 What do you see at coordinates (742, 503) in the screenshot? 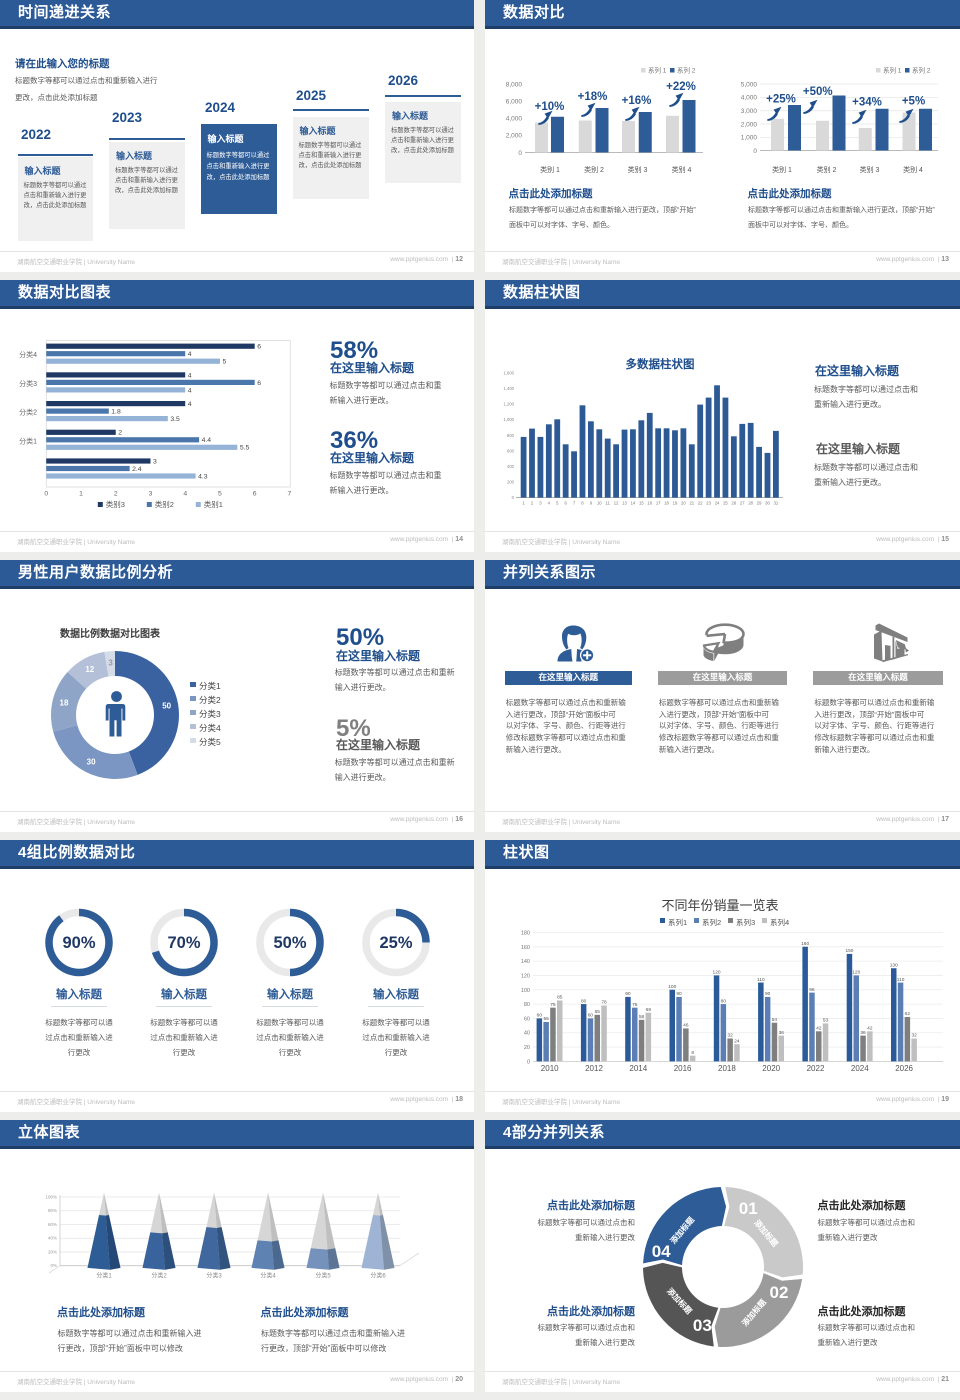
I see `svg-text: 27` at bounding box center [742, 503].